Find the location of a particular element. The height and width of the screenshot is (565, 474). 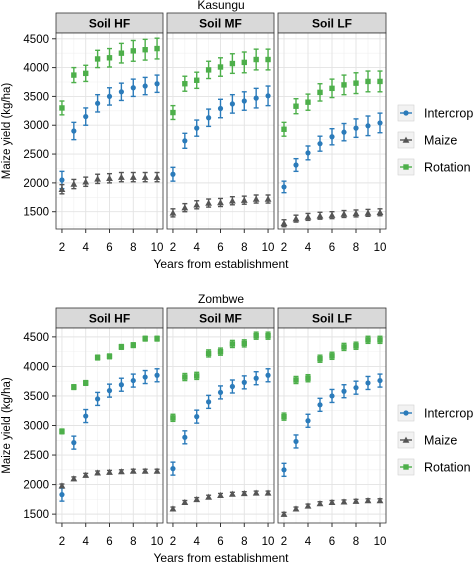

facet-panel-soil-lf: Soil LF 2 4 6 8 10 is located at coordinates (332, 427).